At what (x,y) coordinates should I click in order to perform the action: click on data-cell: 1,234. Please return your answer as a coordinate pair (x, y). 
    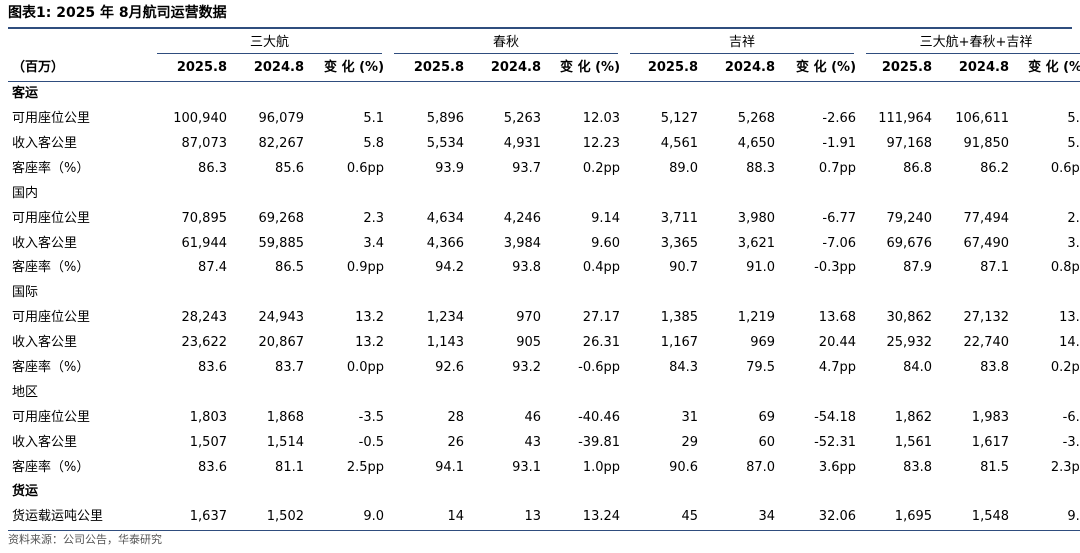
    Looking at the image, I should click on (445, 318).